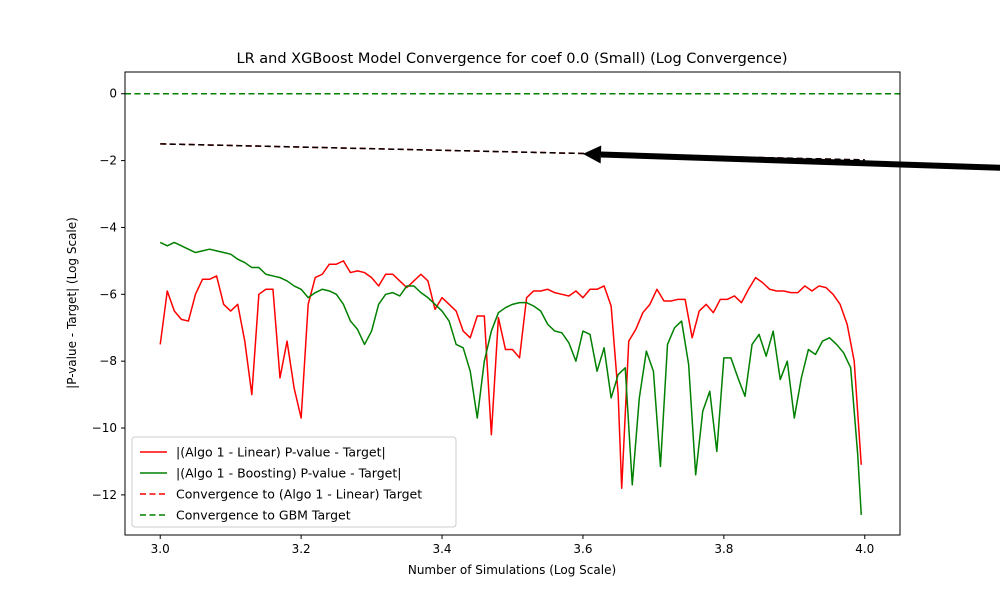 Image resolution: width=1000 pixels, height=600 pixels. Describe the element at coordinates (104, 495) in the screenshot. I see `y-tick-label: −12` at that location.